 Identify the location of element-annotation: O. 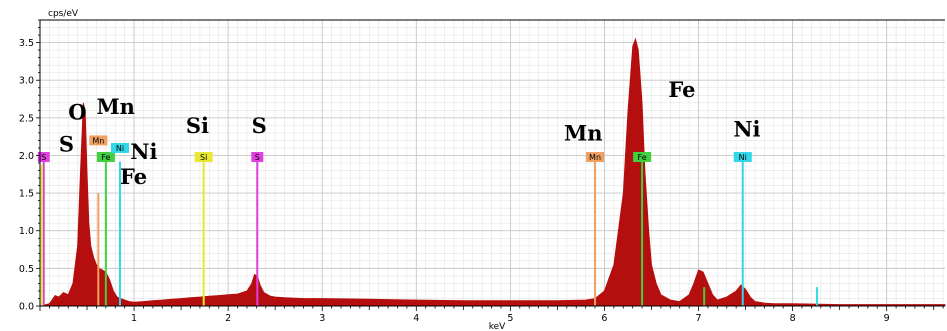
(77, 111).